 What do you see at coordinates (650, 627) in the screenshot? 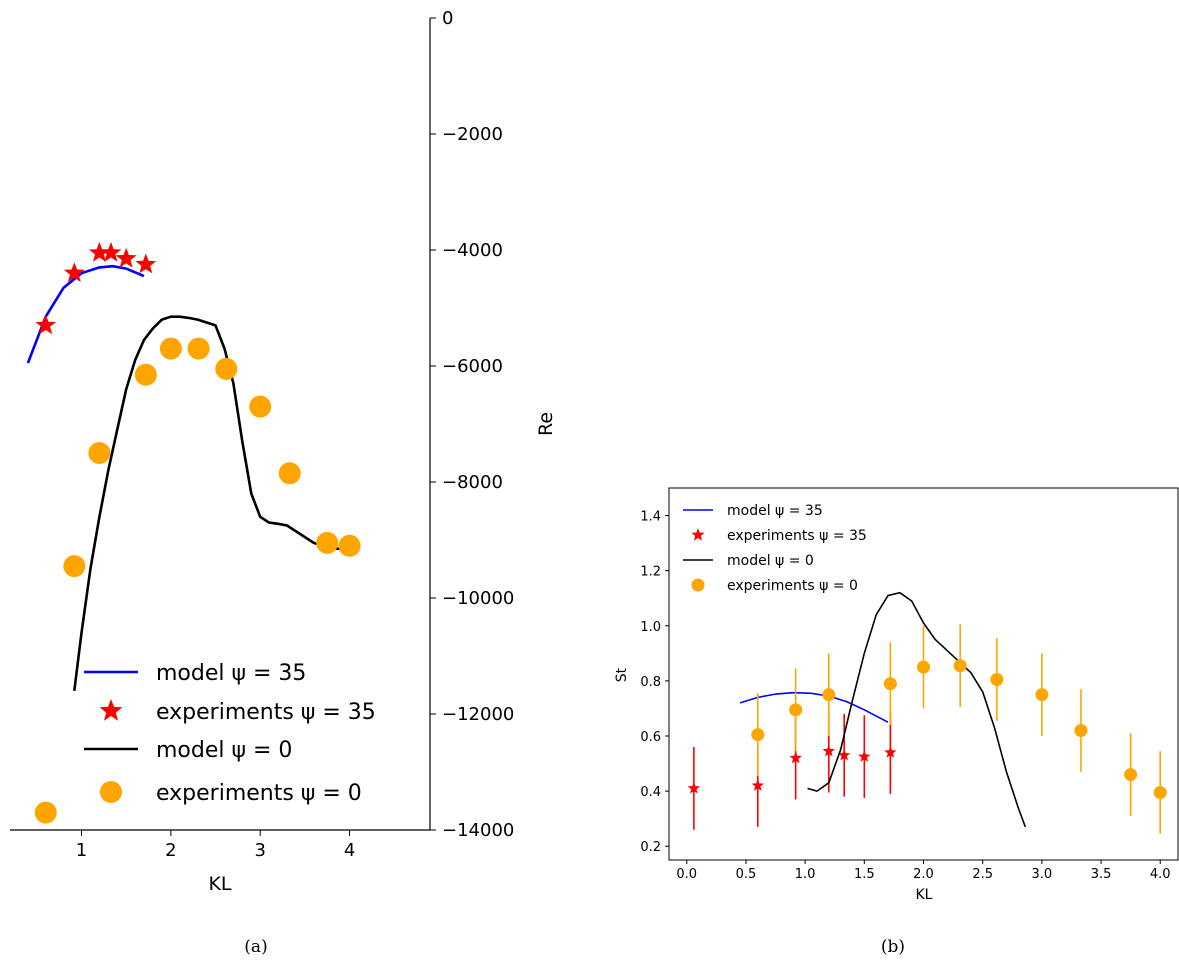
I see `chart-b-y-tick-label: 1.0` at bounding box center [650, 627].